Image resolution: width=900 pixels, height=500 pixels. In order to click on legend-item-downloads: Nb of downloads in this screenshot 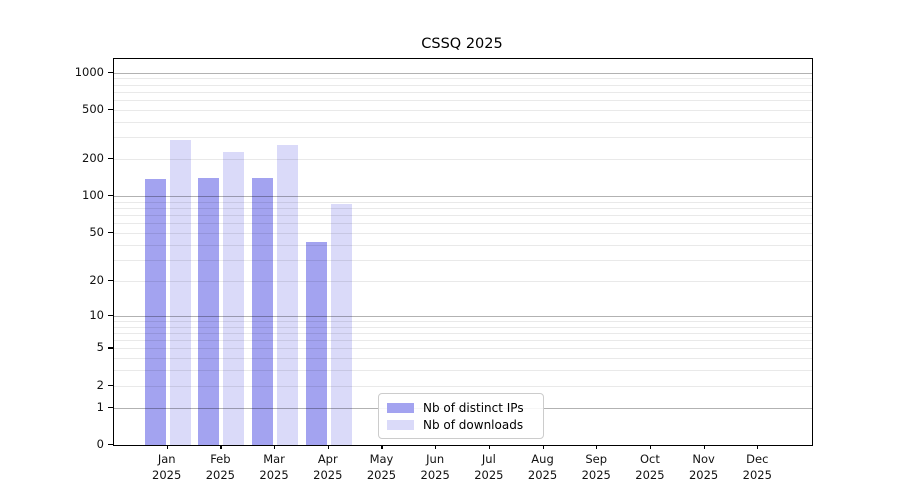, I will do `click(461, 424)`.